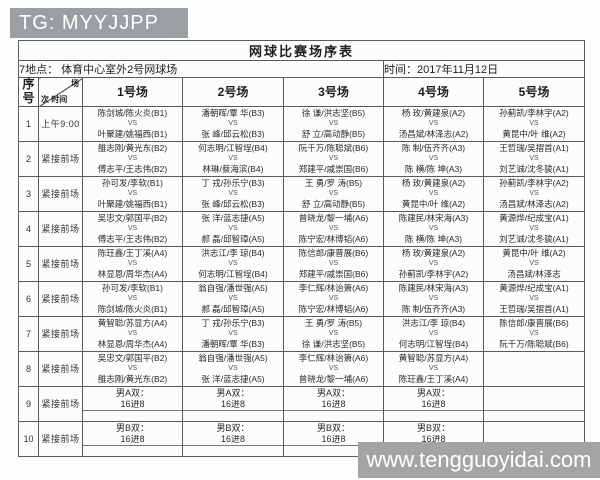 This screenshot has width=600, height=480. I want to click on court-cell: 孙可发/李软(B1) VS 陈剑城/陈火炎(B1), so click(132, 298).